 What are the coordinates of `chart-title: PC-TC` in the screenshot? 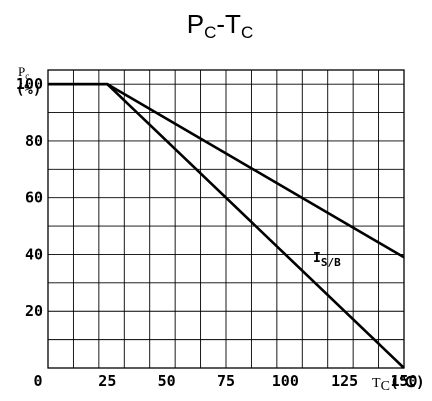 It's located at (220, 25).